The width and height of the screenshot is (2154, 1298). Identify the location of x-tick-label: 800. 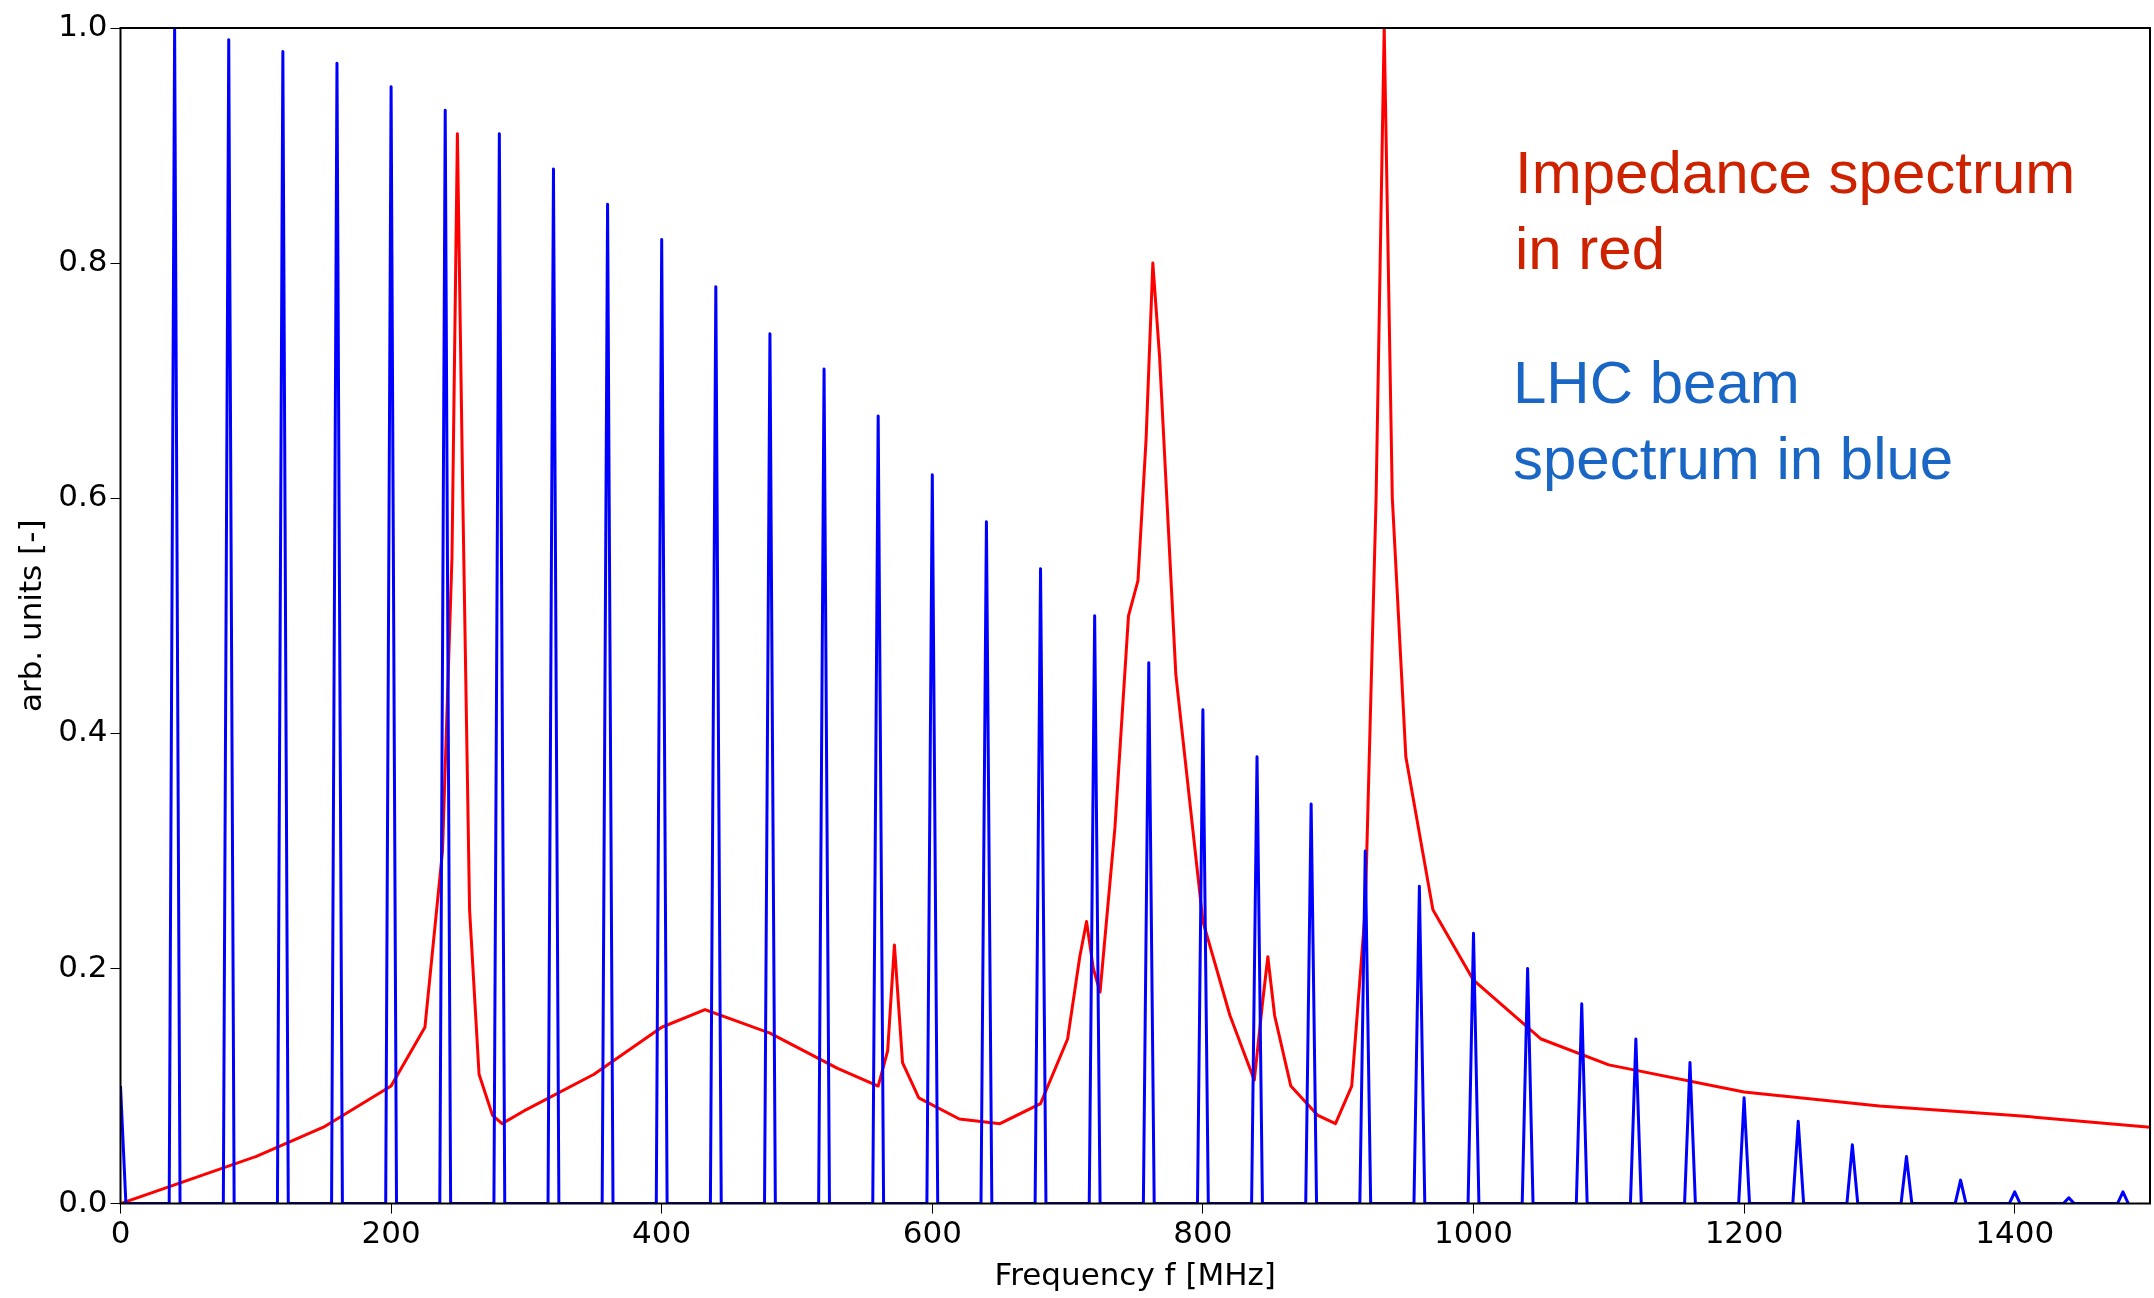
(1203, 1232).